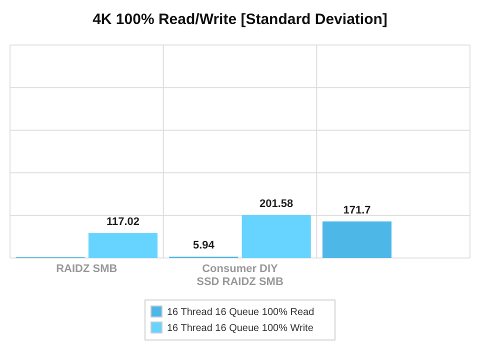 This screenshot has height=344, width=480. Describe the element at coordinates (240, 328) in the screenshot. I see `legend-label: 16 Thread 16 Queue 100% Write` at that location.